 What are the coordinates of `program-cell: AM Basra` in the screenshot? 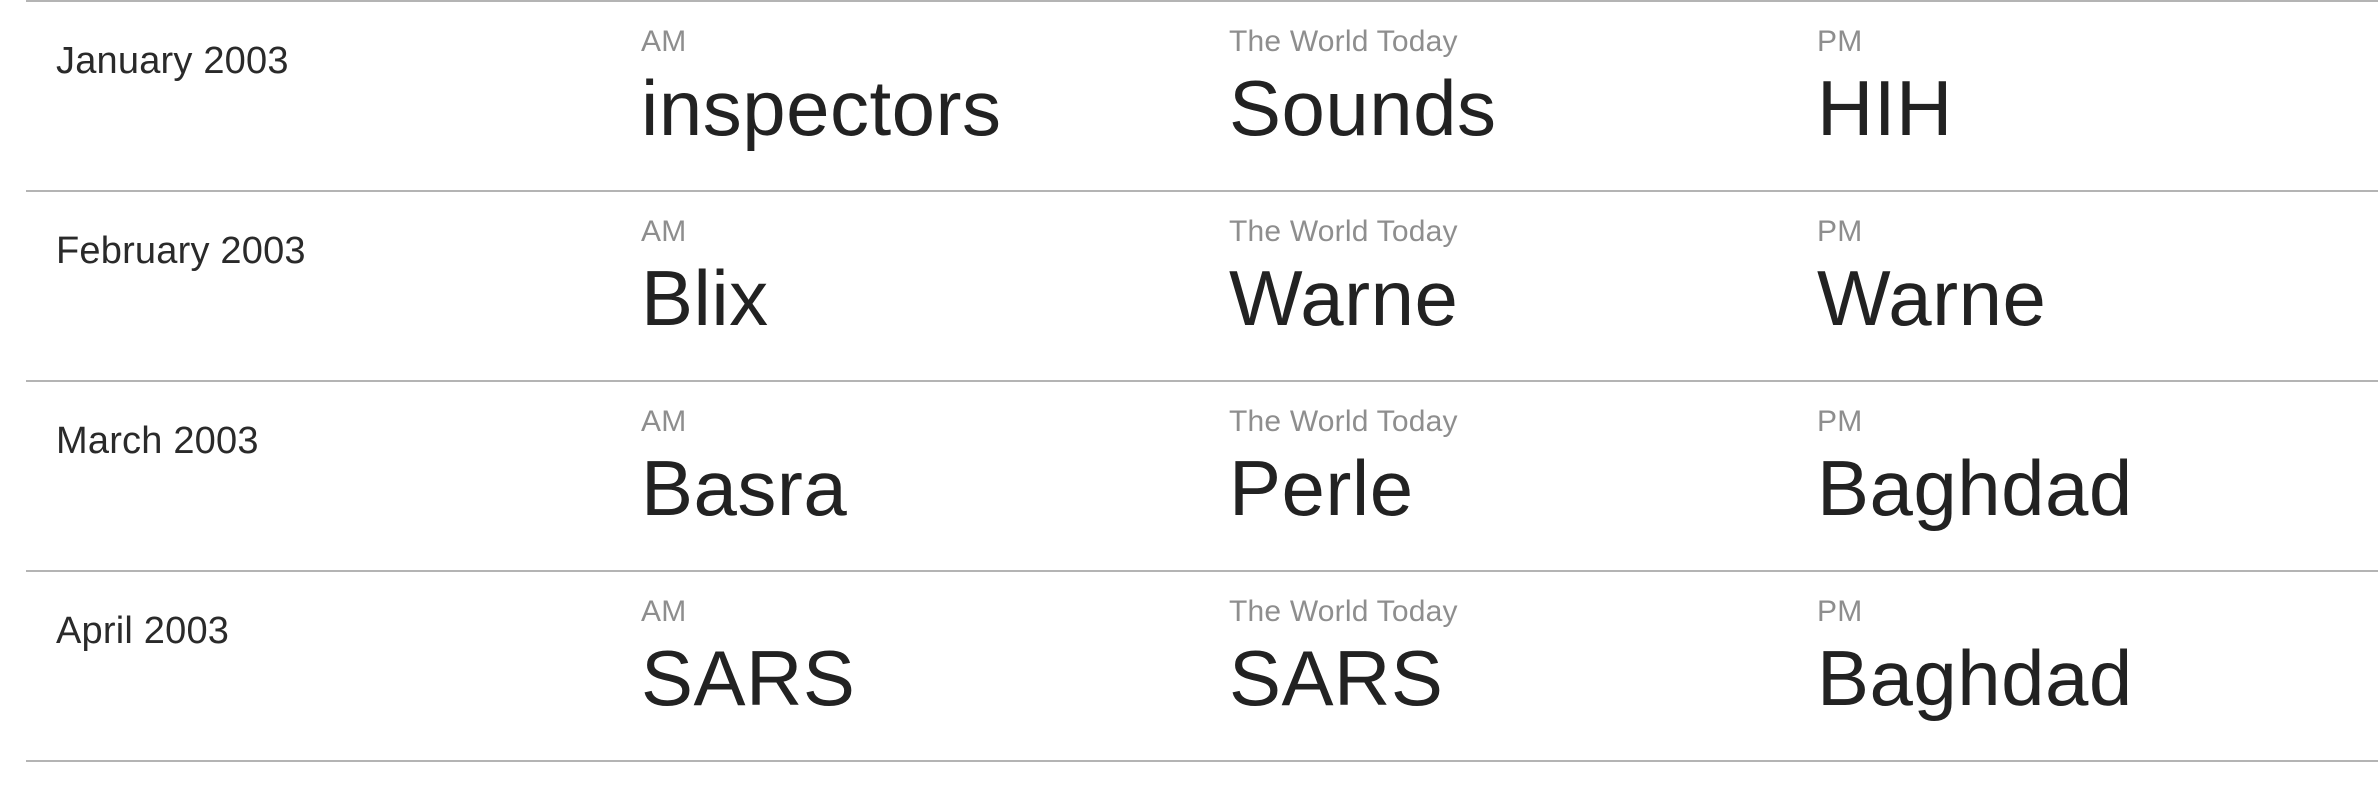 It's located at (744, 469).